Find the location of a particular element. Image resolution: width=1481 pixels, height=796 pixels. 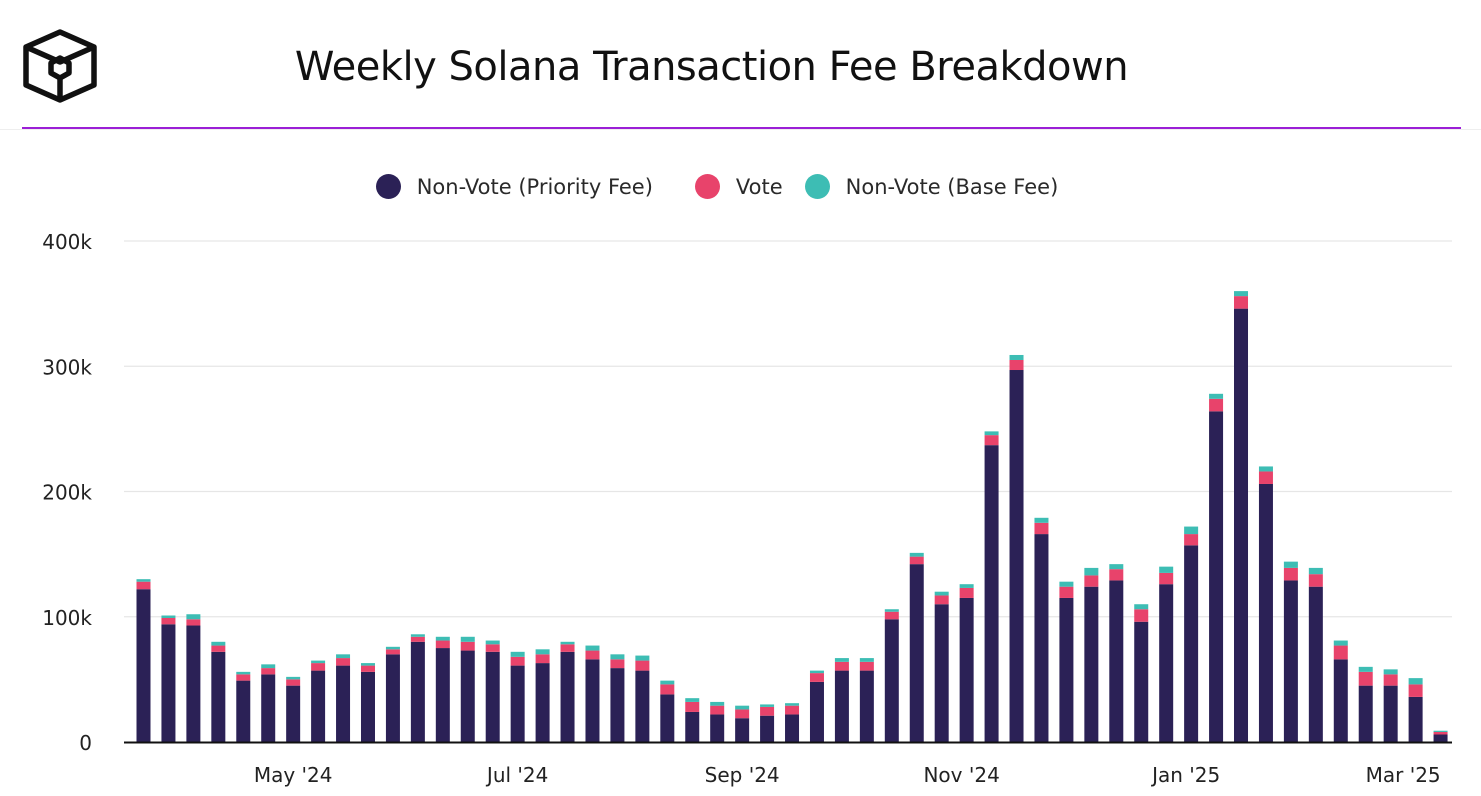

y-tick-label: 300k is located at coordinates (67, 367).